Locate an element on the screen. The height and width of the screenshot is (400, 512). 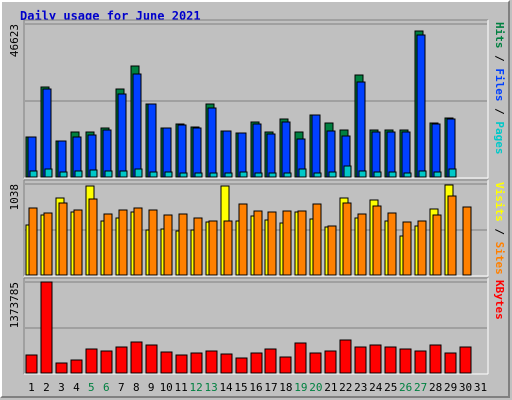
day-label-25: 25 is located at coordinates (390, 387).